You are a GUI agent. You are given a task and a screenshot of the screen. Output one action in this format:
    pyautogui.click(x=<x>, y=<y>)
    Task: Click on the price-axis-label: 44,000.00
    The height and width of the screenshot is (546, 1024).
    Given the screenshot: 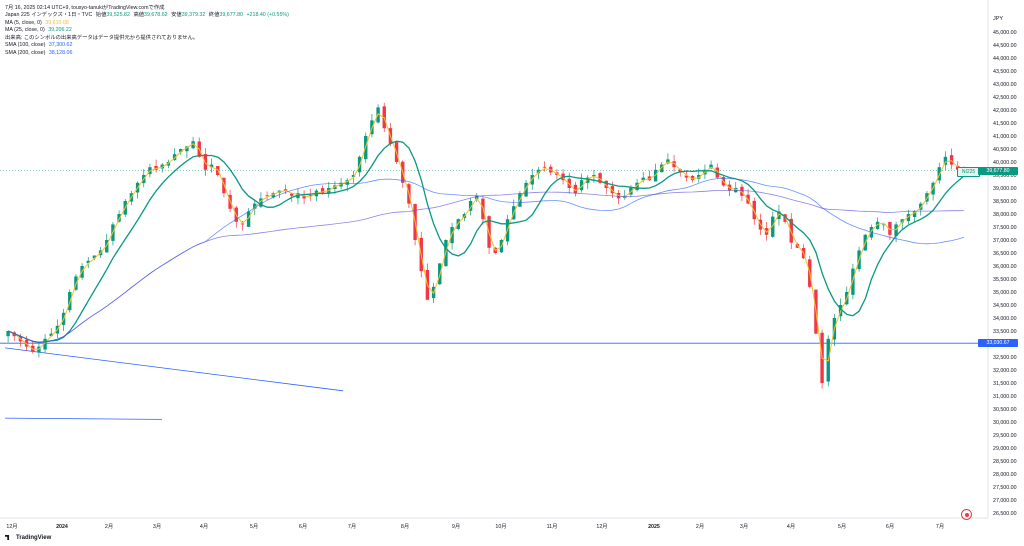 What is the action you would take?
    pyautogui.click(x=1005, y=59)
    